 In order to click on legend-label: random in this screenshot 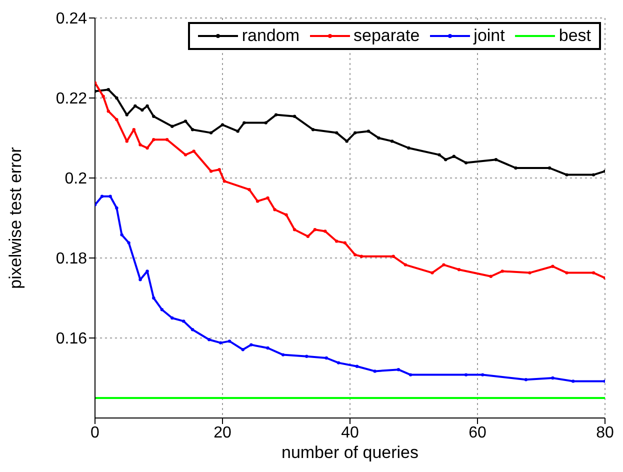, I will do `click(271, 36)`.